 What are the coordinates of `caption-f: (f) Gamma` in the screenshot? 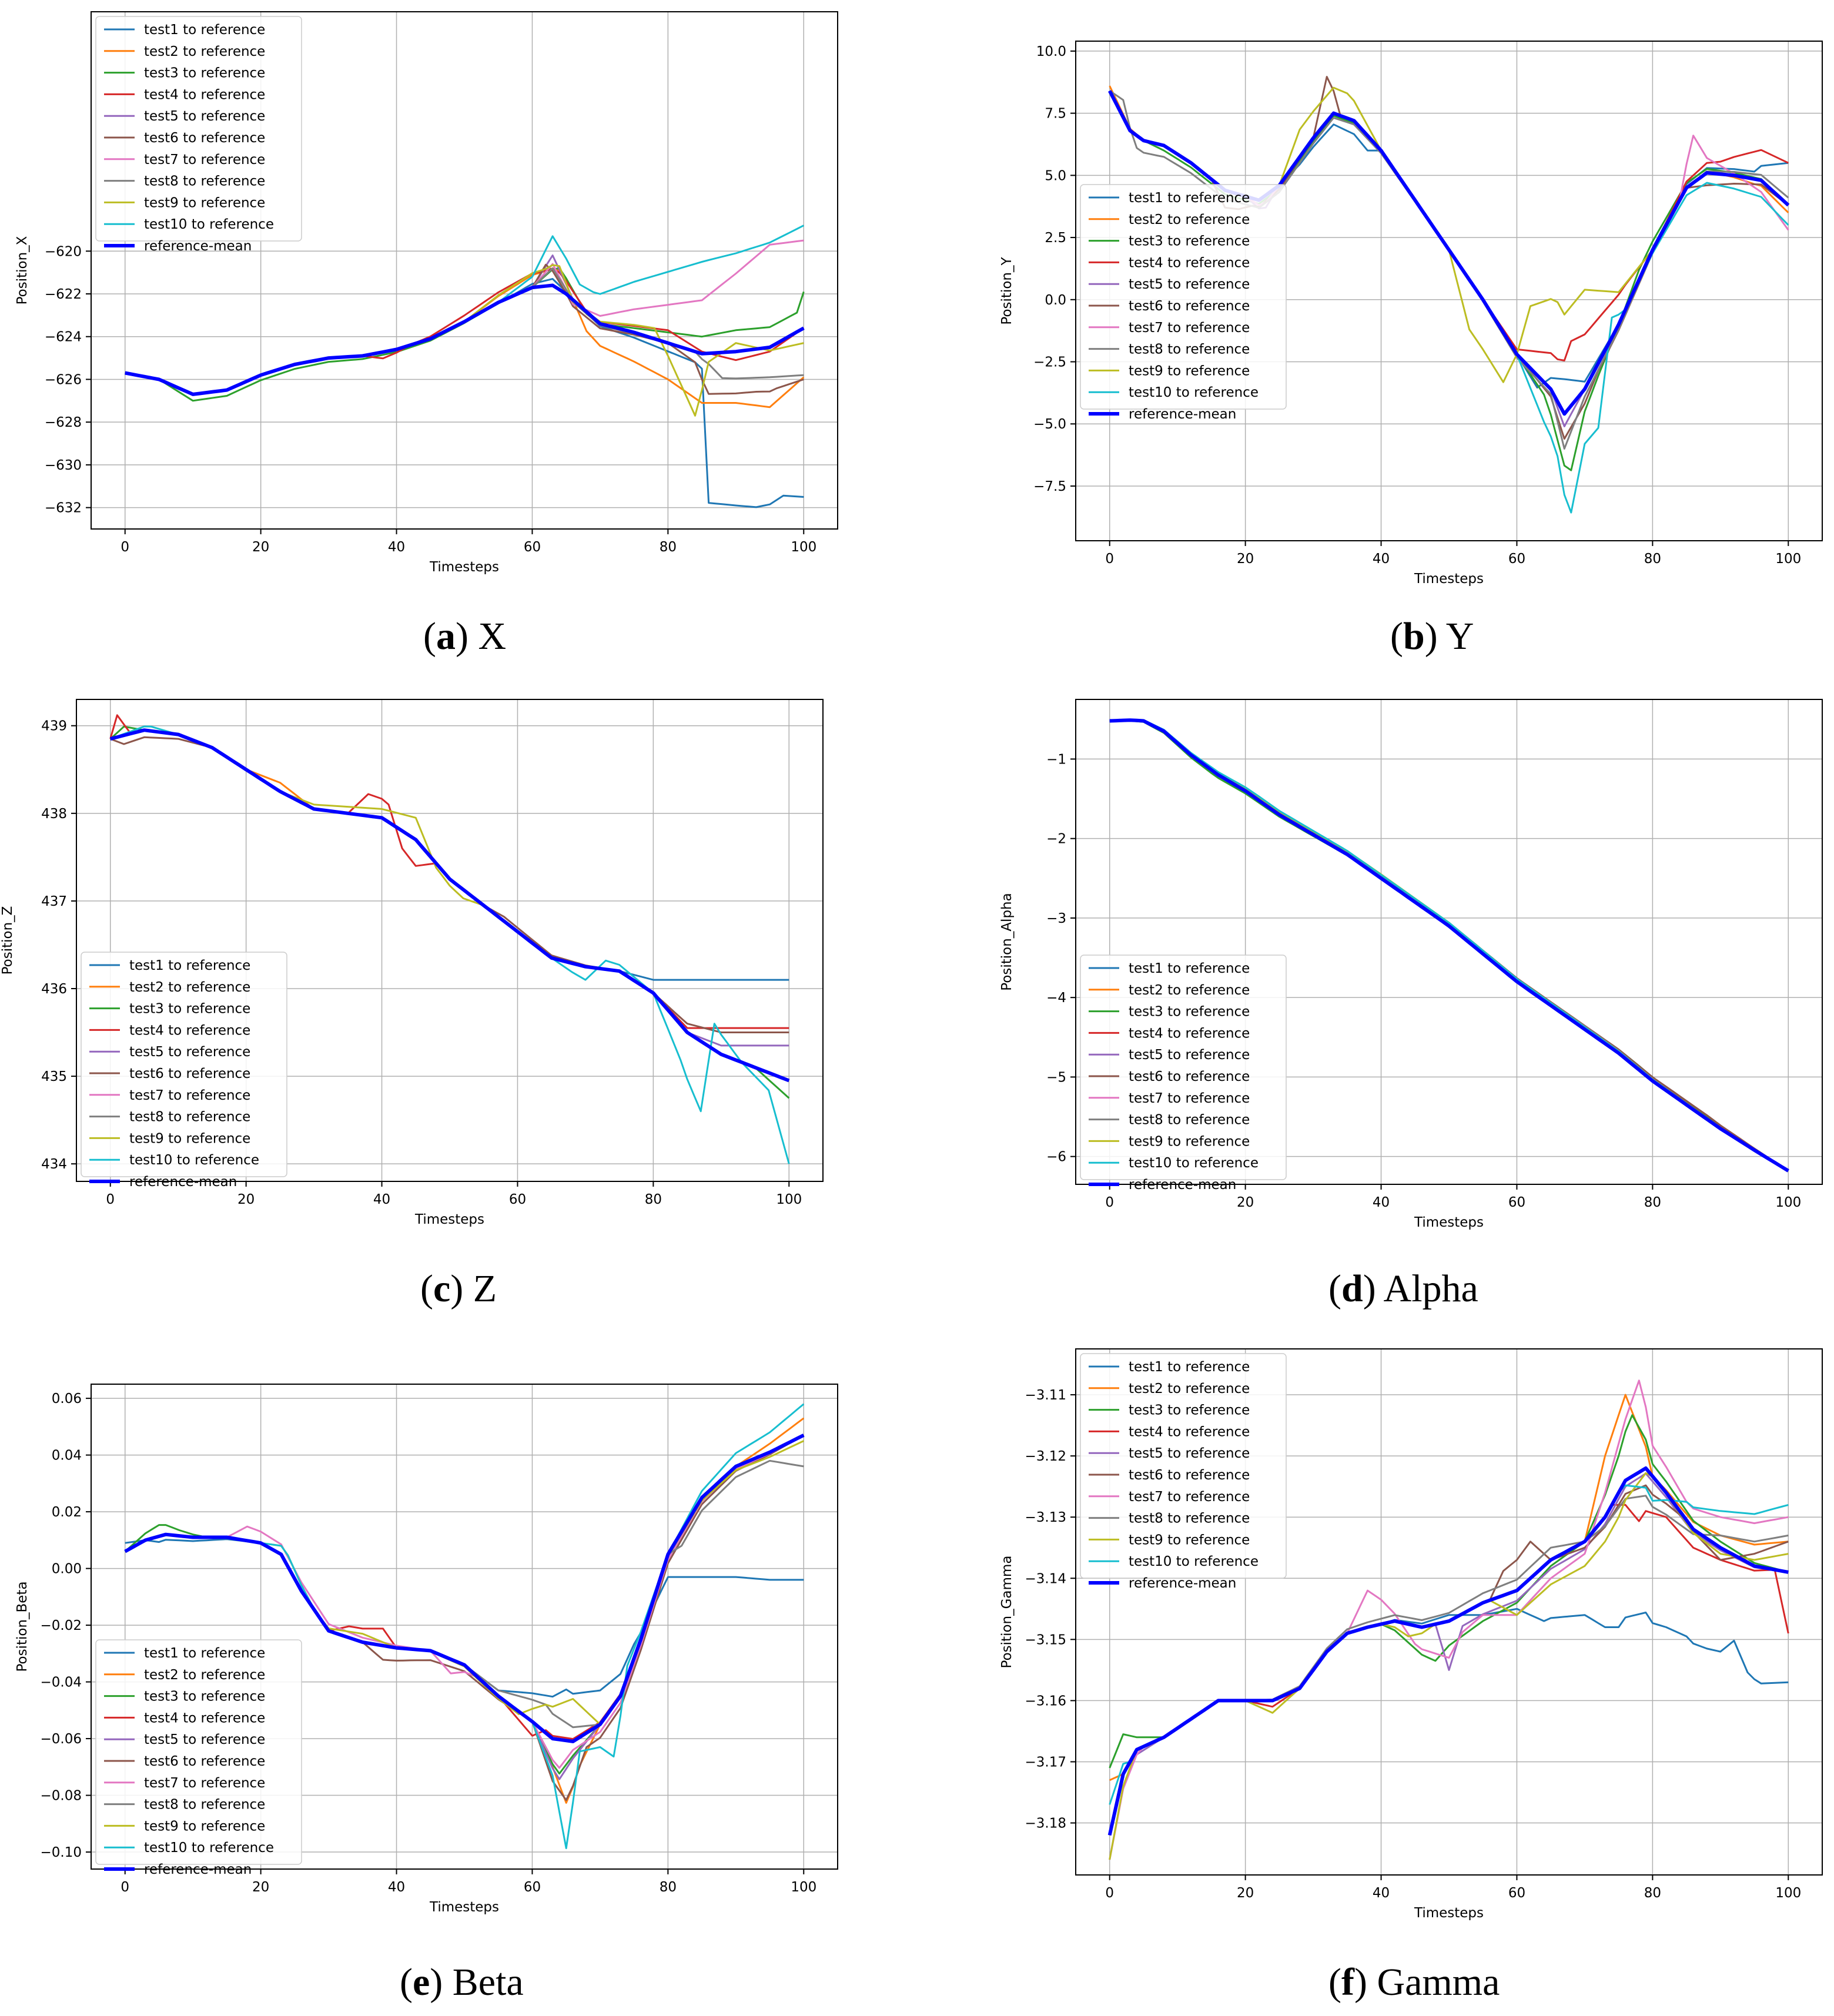 It's located at (1414, 1983).